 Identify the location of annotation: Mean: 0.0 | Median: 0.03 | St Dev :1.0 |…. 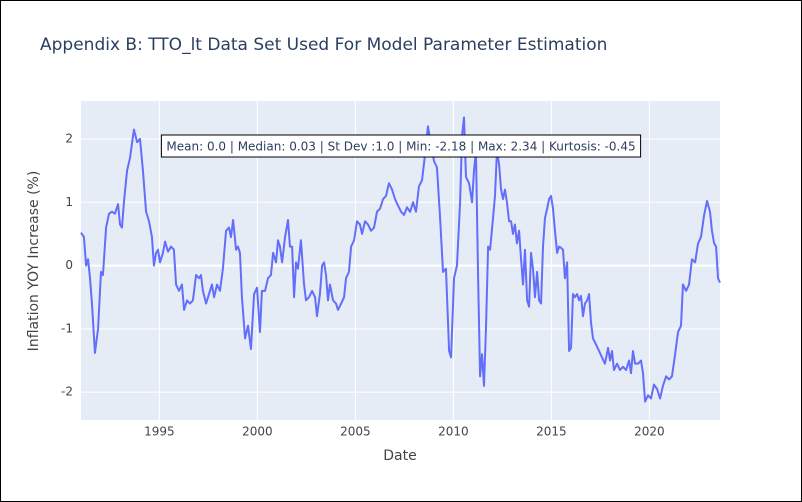
(400, 147).